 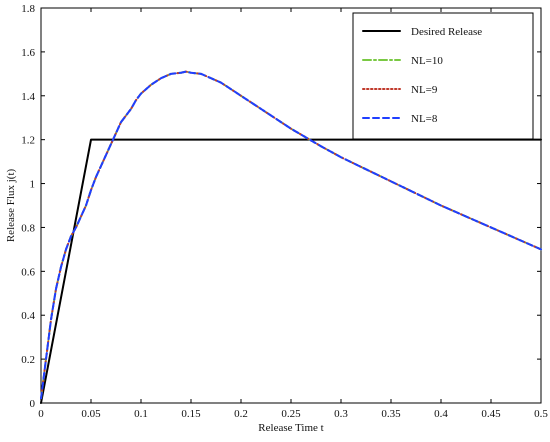 What do you see at coordinates (28, 9) in the screenshot?
I see `y-tick-label-9: 1.8` at bounding box center [28, 9].